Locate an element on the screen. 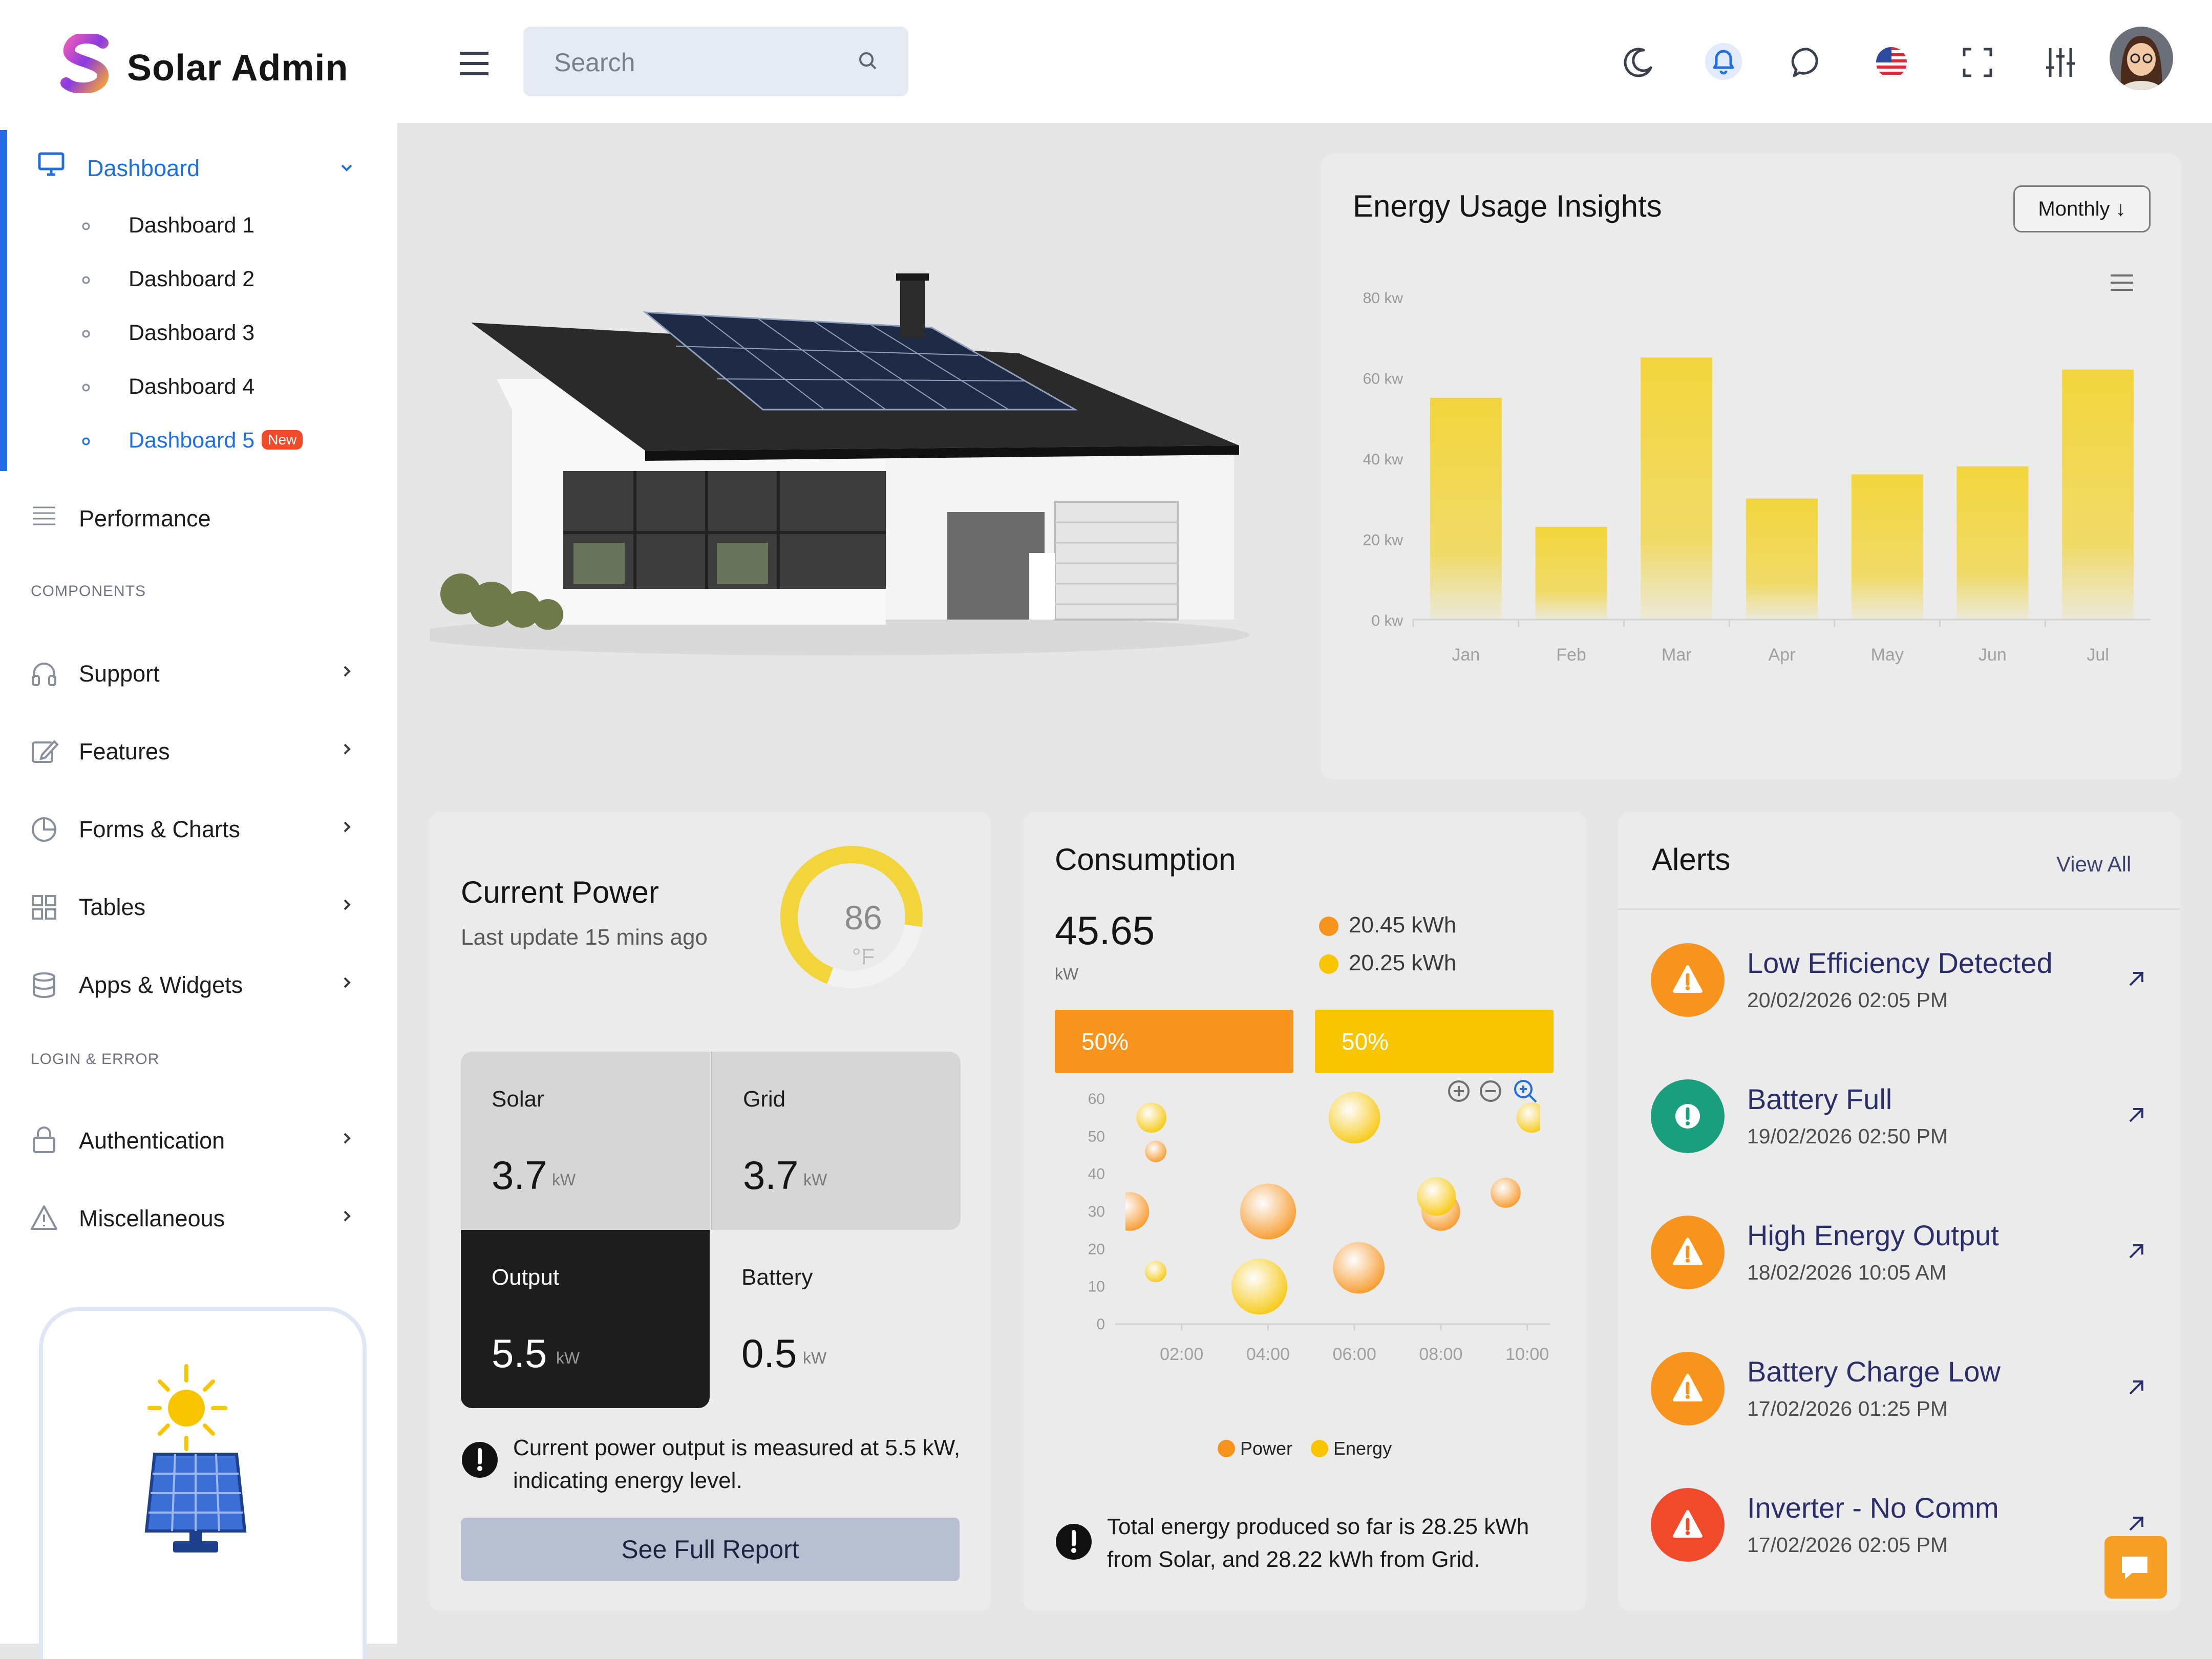 Image resolution: width=2212 pixels, height=1659 pixels. tile-label: Solar is located at coordinates (518, 1099).